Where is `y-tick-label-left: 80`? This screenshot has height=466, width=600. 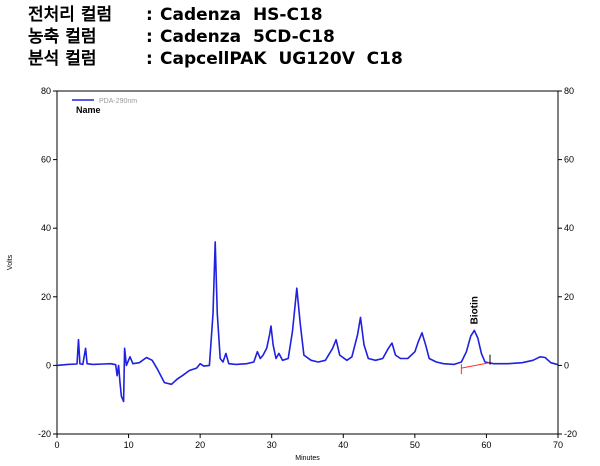
y-tick-label-left: 80 is located at coordinates (46, 91).